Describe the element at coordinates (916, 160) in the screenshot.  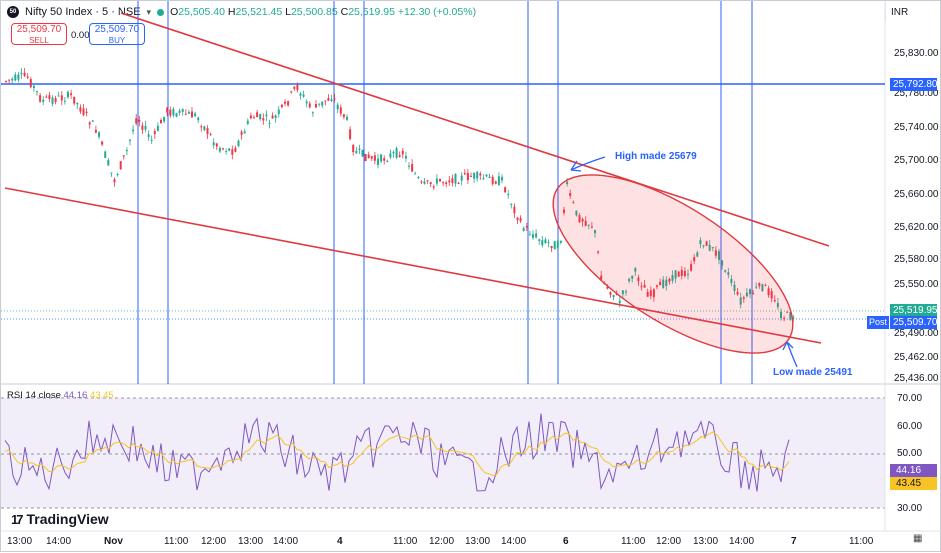
I see `price-label: 25,700.00` at that location.